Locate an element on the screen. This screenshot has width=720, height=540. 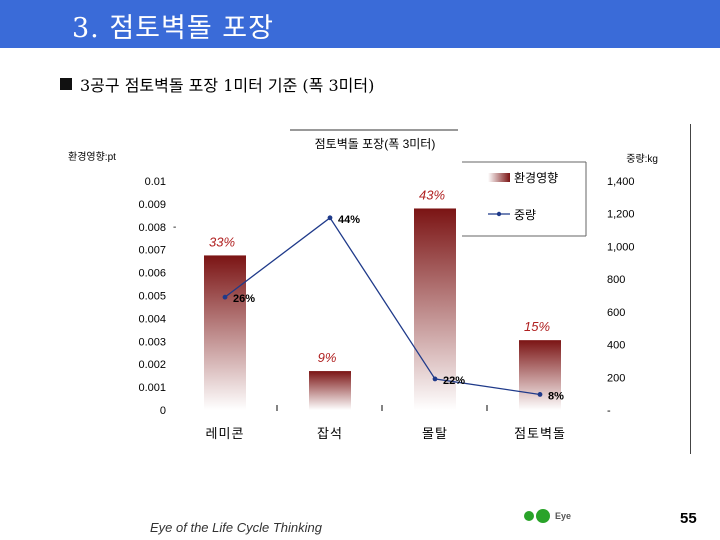
section-heading-text: 3공구 점토벽돌 포장 1미터 기준 (폭 3미터) is located at coordinates (227, 85).